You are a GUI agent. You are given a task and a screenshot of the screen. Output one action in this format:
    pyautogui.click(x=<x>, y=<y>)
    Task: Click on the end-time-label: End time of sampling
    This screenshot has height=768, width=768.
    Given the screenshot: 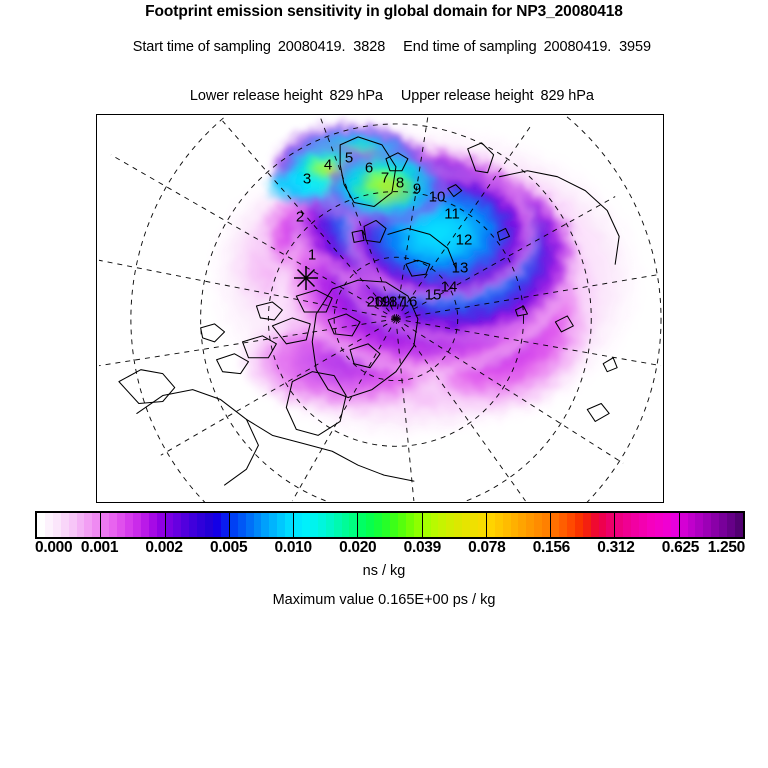 What is the action you would take?
    pyautogui.click(x=470, y=46)
    